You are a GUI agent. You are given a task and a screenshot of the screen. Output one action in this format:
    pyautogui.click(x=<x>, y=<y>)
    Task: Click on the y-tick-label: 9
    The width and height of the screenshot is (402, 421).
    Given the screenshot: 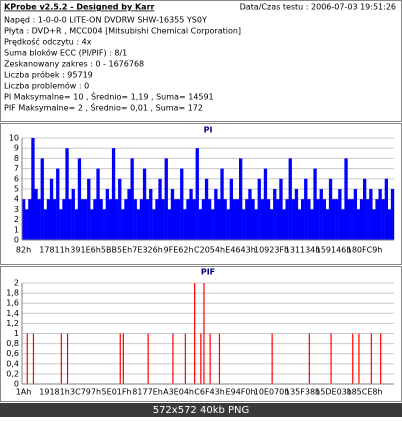 What is the action you would take?
    pyautogui.click(x=16, y=148)
    